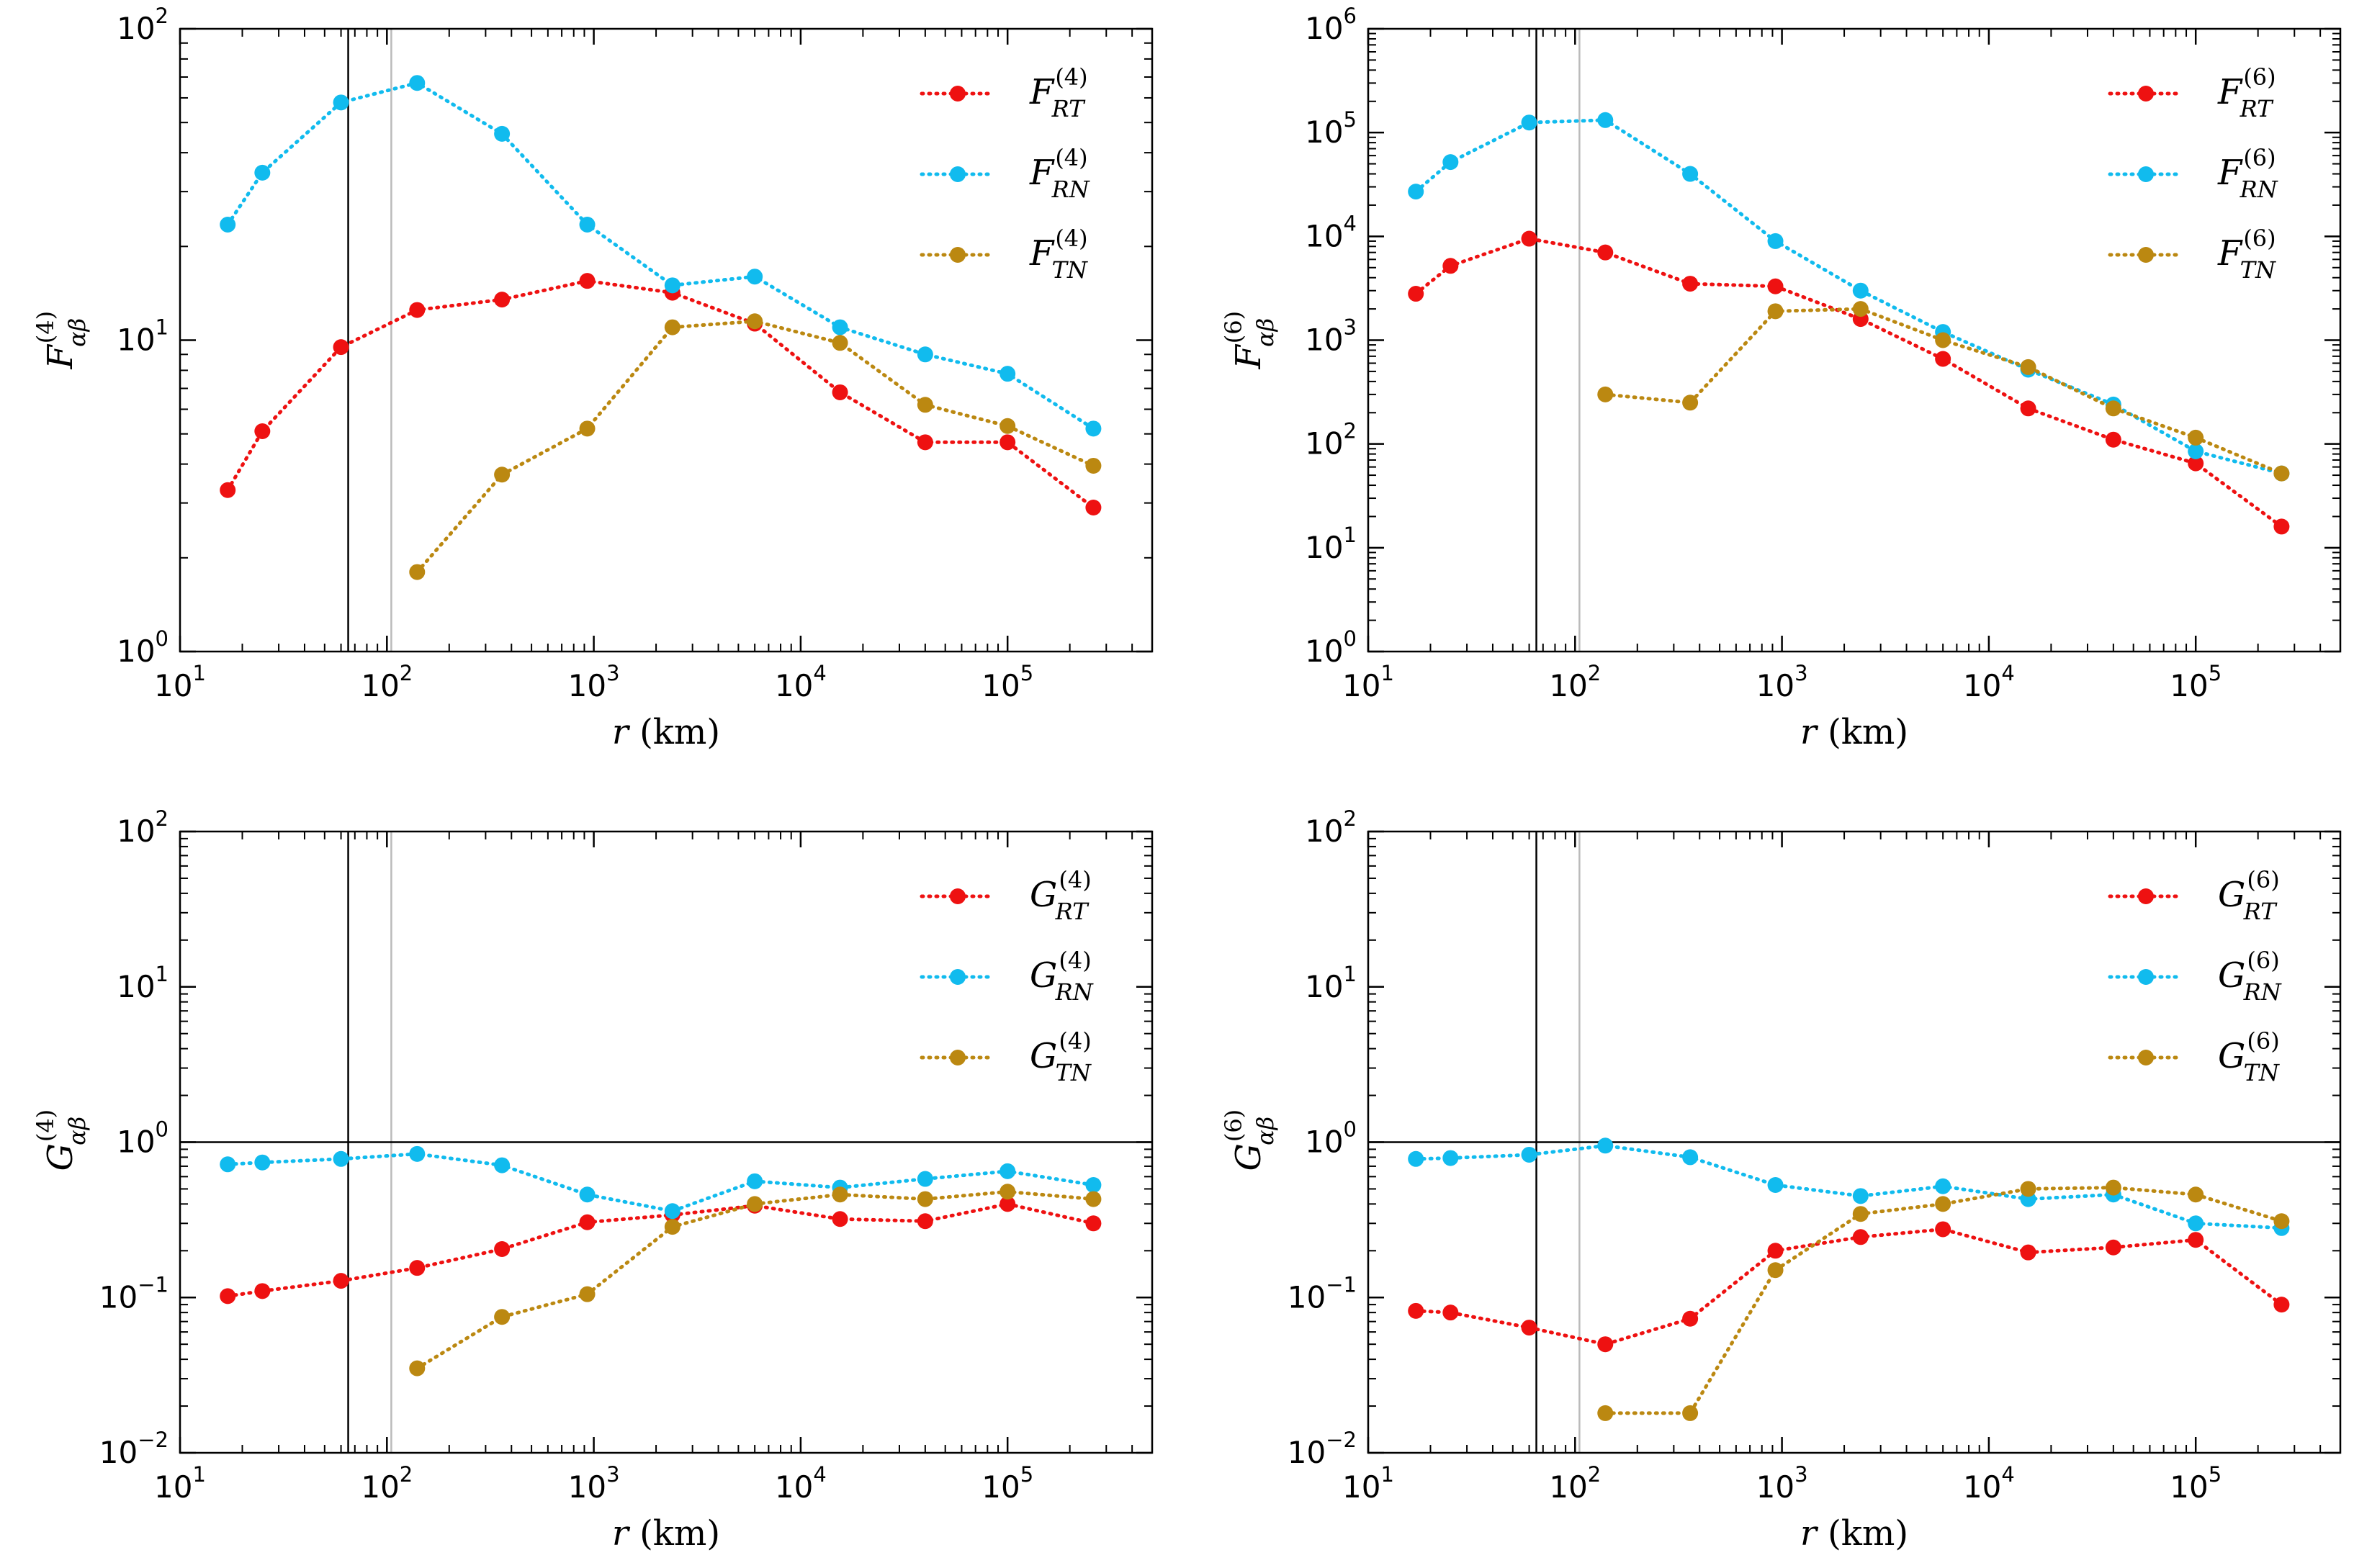 The image size is (2354, 1568). I want to click on y-axis-sub: αβ, so click(1265, 1131).